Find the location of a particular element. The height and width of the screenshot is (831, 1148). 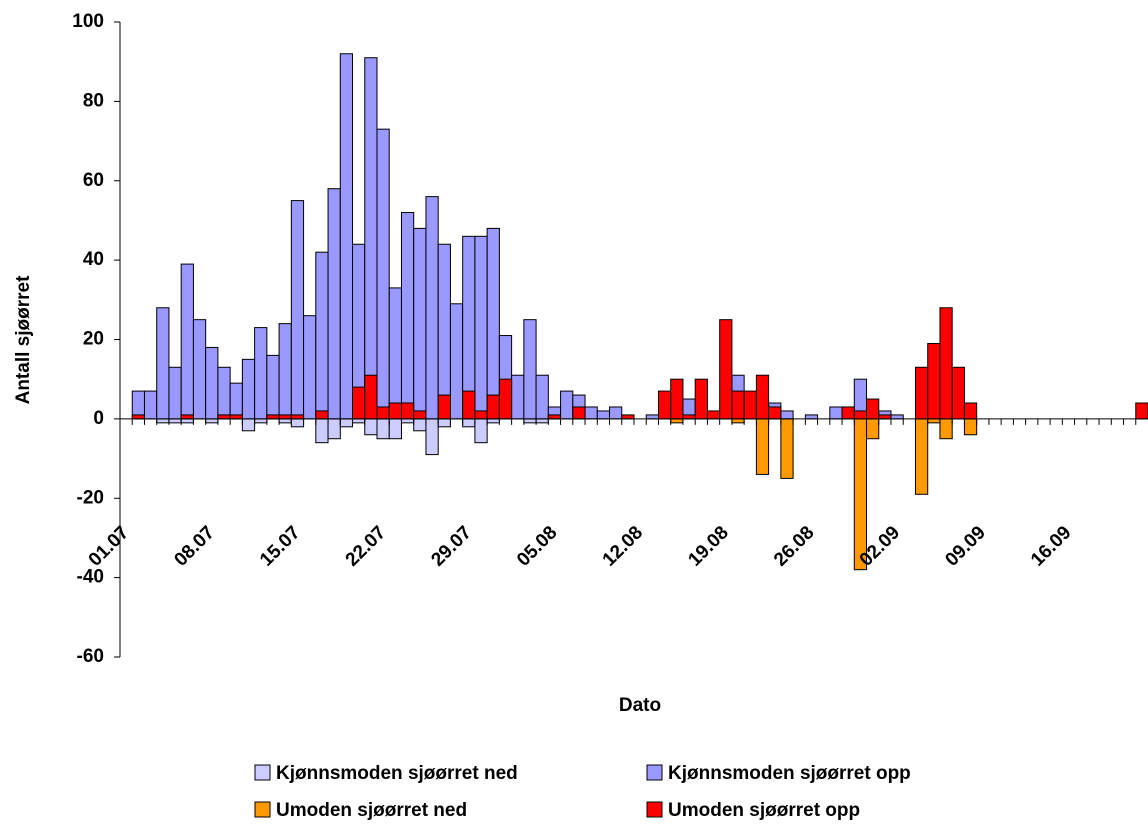

x-axis-title: Dato is located at coordinates (640, 705).